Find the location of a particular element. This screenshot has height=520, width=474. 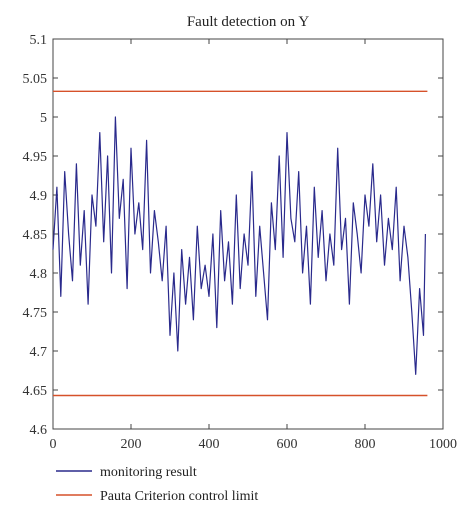

y-tick-label: 4.8 is located at coordinates (39, 274).